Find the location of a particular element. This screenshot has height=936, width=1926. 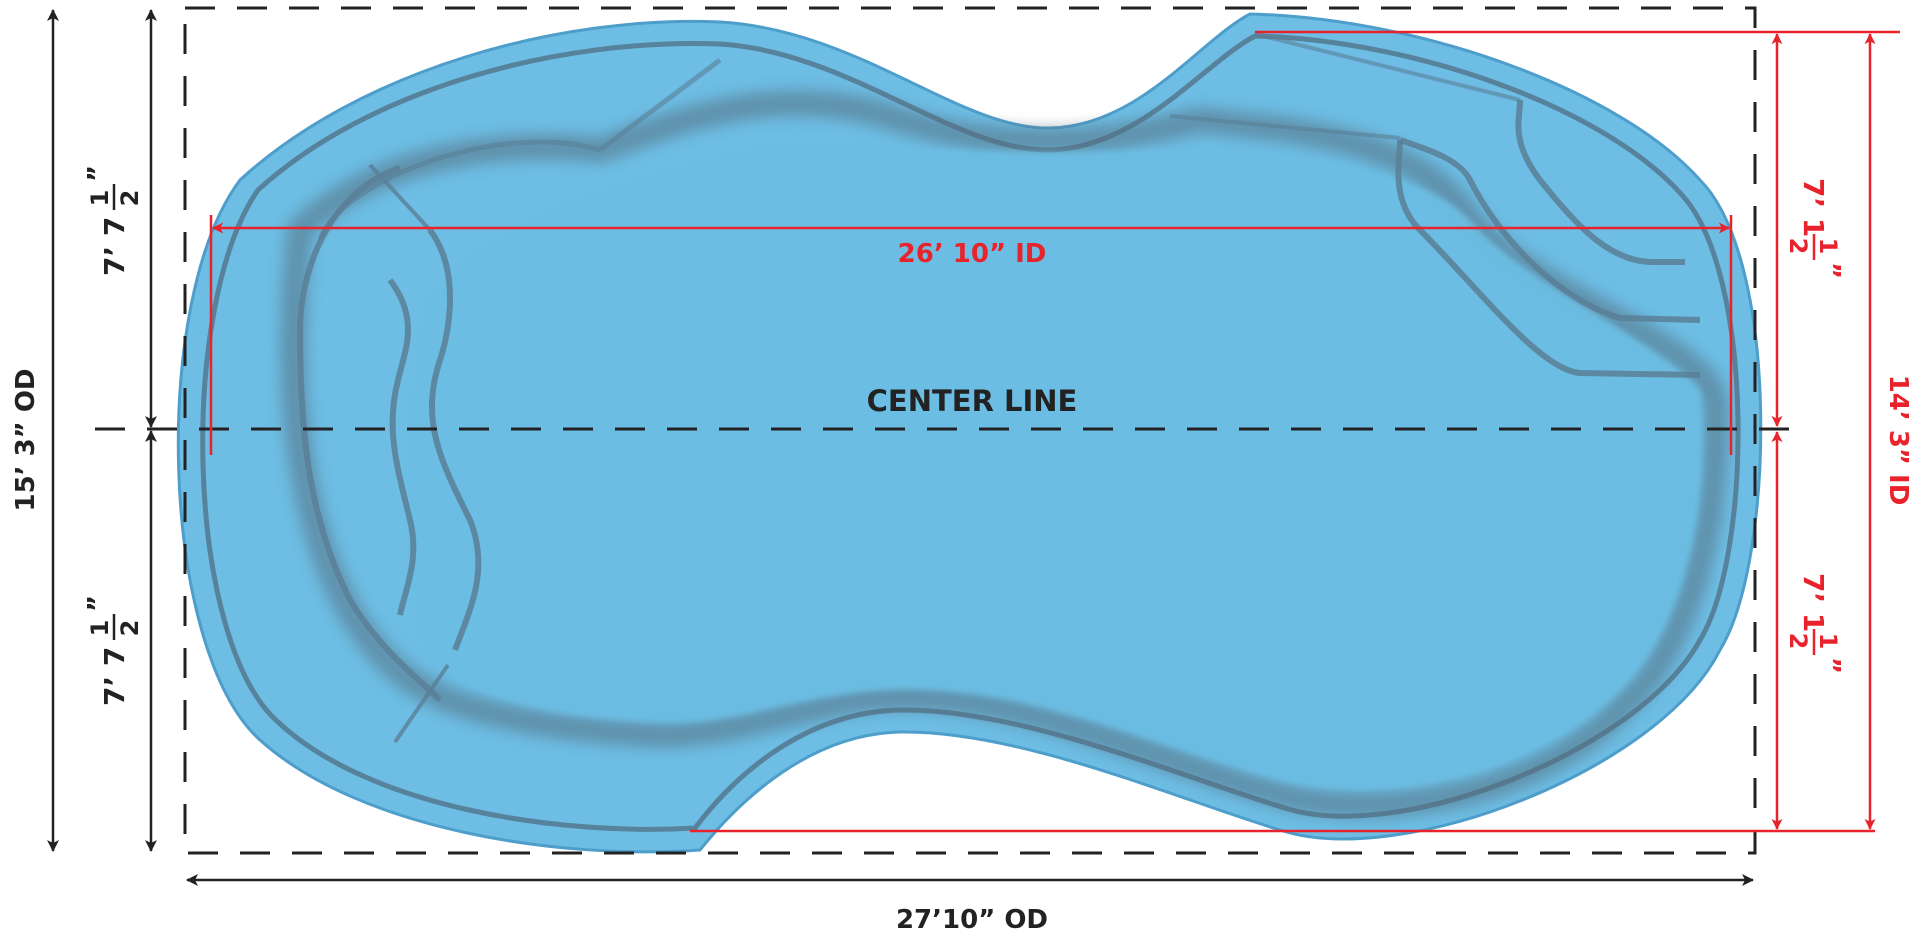

left-upper-denominator: 2 is located at coordinates (130, 198).